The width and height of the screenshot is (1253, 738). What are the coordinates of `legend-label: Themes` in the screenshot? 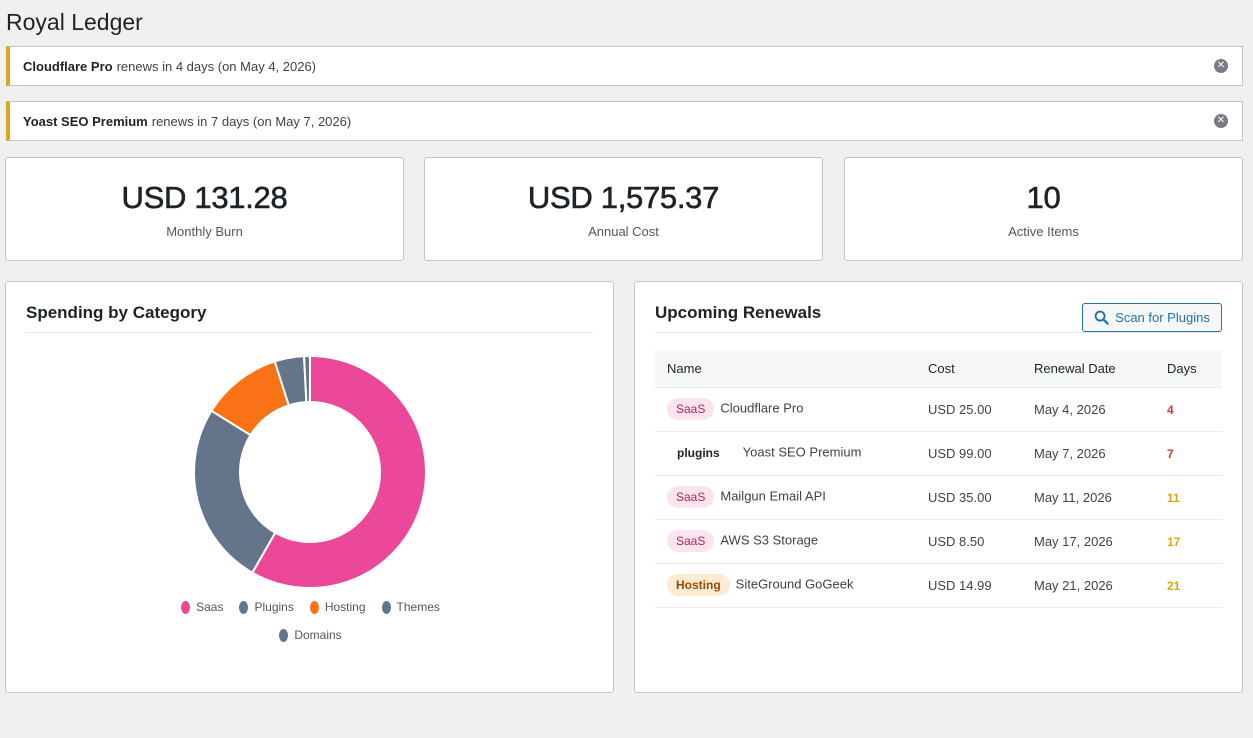 It's located at (418, 607).